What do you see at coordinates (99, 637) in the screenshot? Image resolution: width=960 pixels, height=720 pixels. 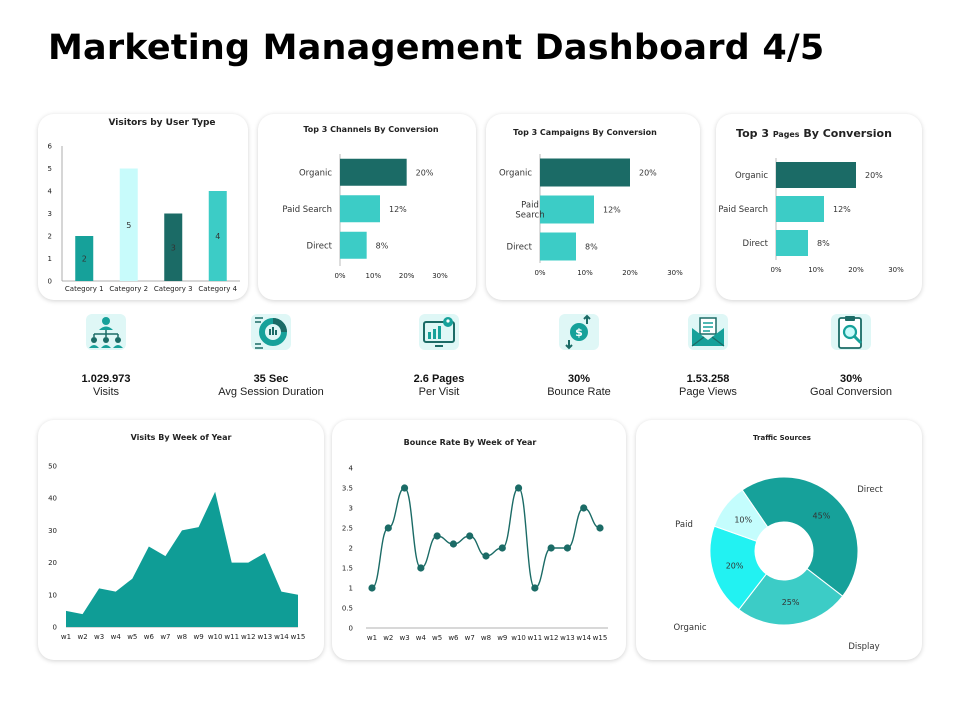 I see `x-tick-label: w3` at bounding box center [99, 637].